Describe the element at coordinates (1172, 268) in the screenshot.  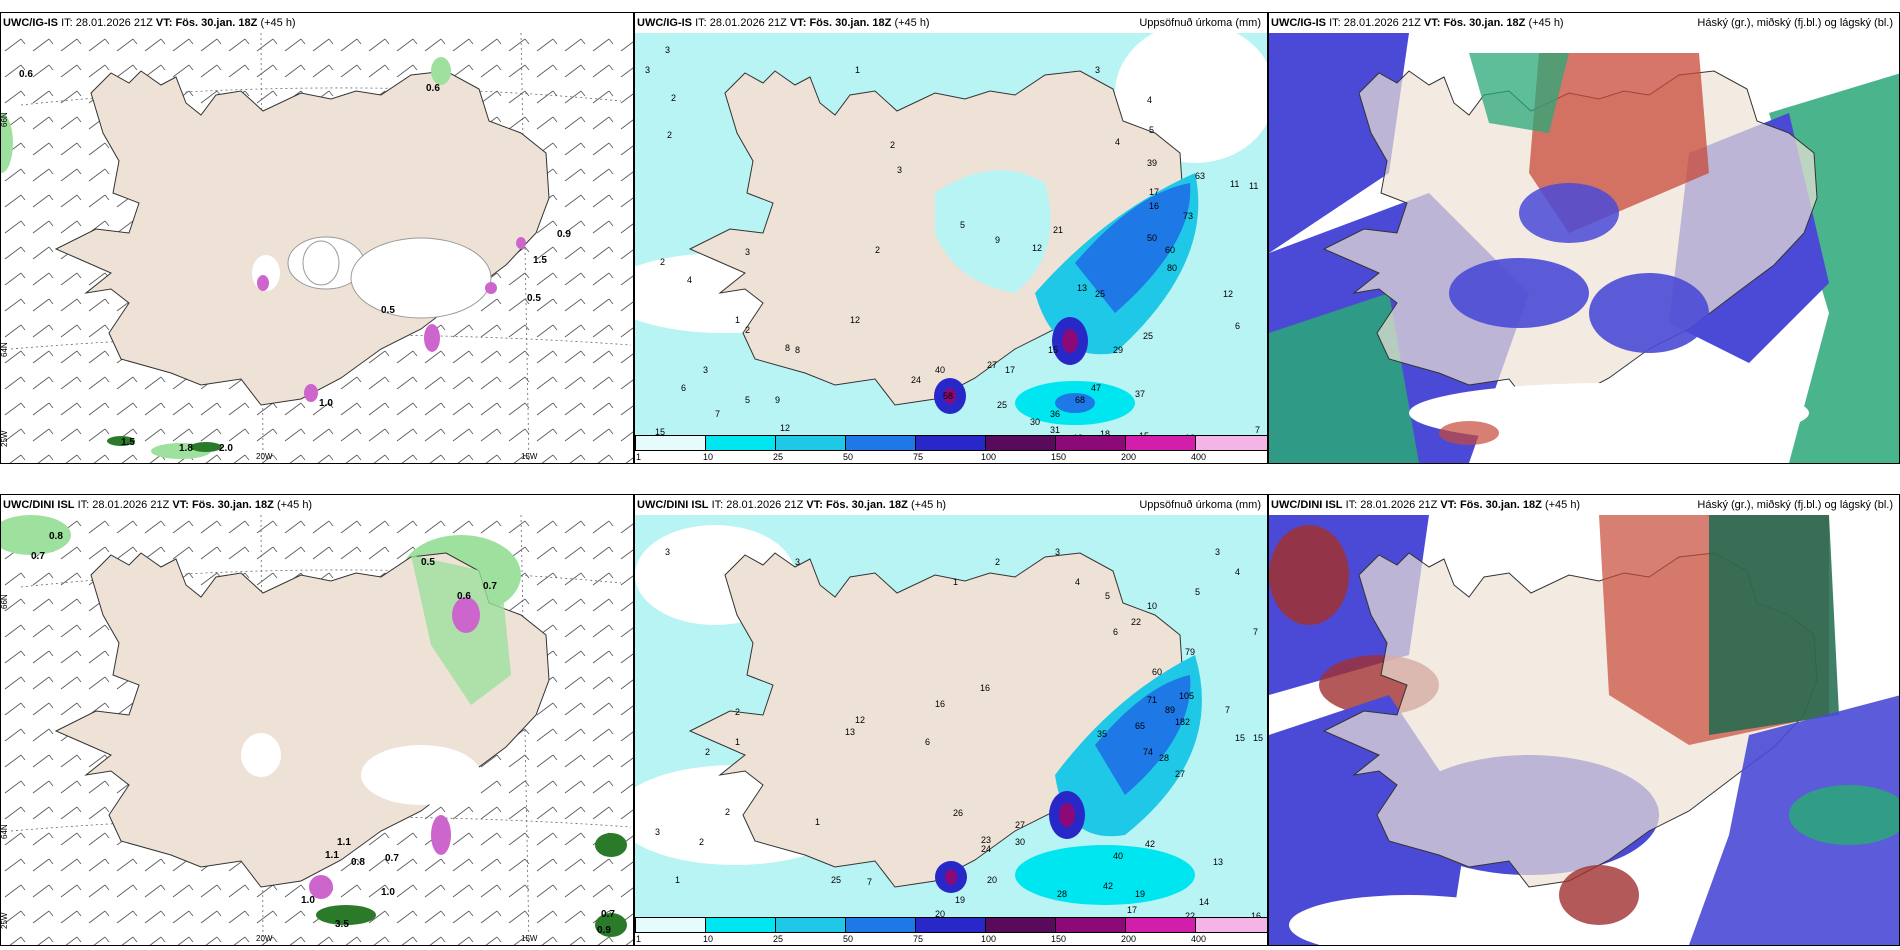
I see `svg-text: 80` at that location.